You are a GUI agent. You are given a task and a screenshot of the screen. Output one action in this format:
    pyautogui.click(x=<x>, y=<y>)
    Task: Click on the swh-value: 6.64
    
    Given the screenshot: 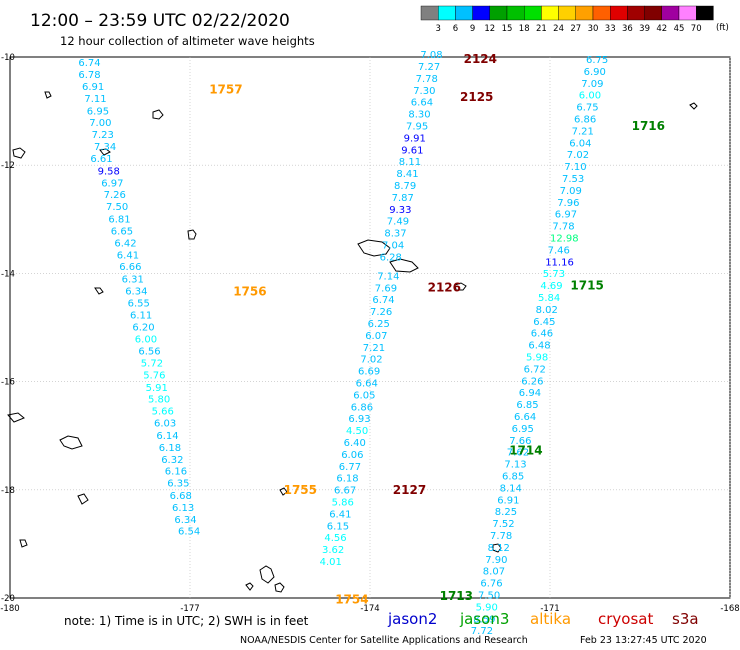 What is the action you would take?
    pyautogui.click(x=525, y=417)
    